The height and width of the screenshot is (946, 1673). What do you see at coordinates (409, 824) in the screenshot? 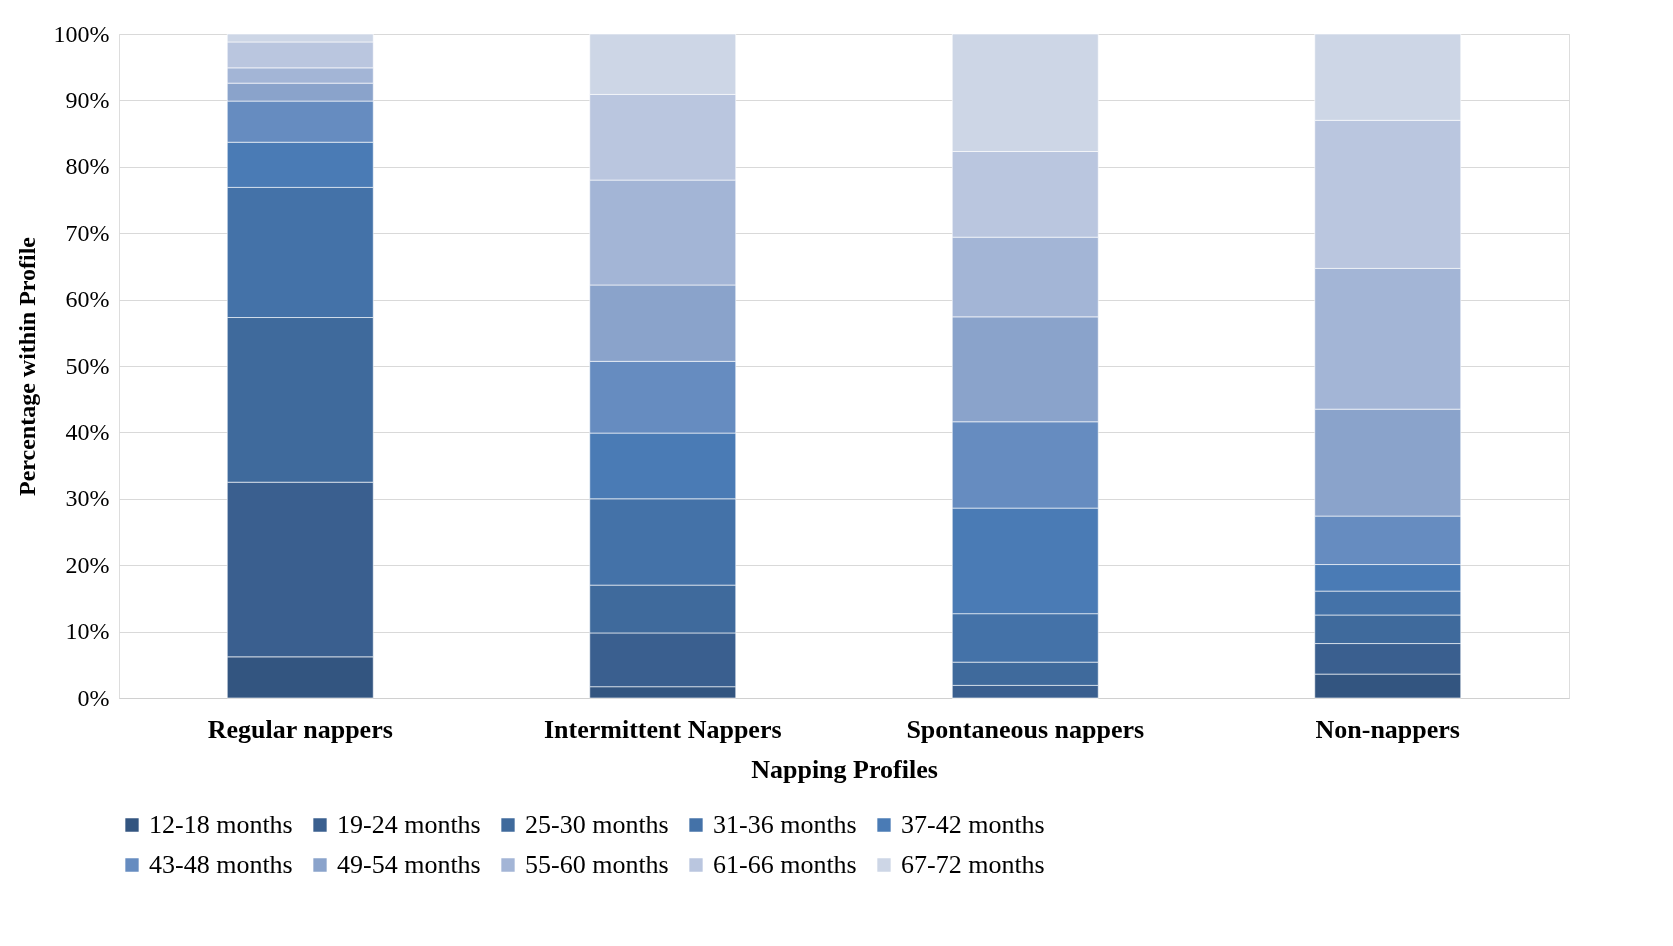
I see `legend-label: 19-24 months` at bounding box center [409, 824].